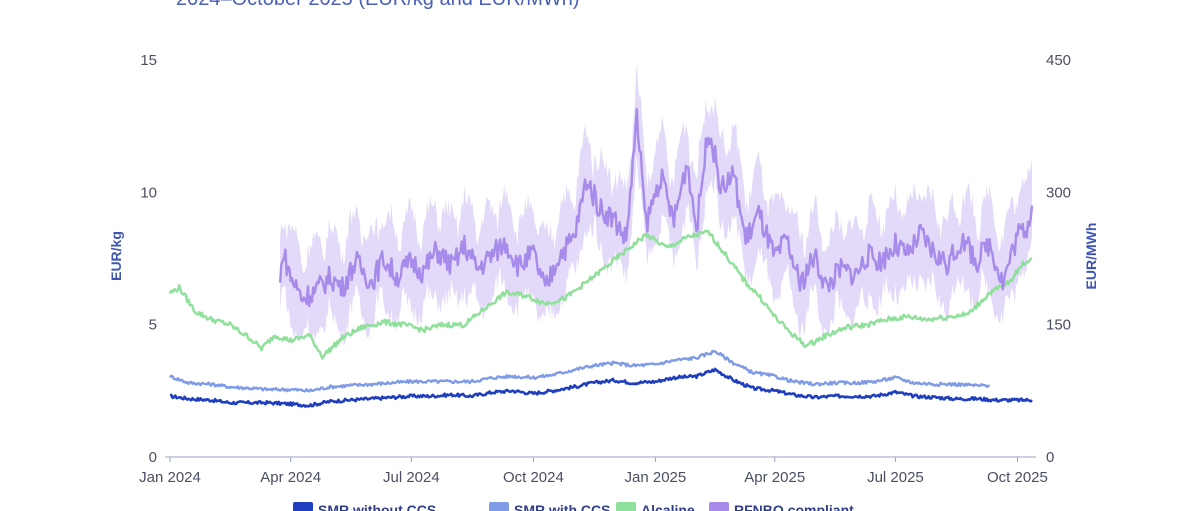  Describe the element at coordinates (148, 192) in the screenshot. I see `left-tick-label: 10` at that location.